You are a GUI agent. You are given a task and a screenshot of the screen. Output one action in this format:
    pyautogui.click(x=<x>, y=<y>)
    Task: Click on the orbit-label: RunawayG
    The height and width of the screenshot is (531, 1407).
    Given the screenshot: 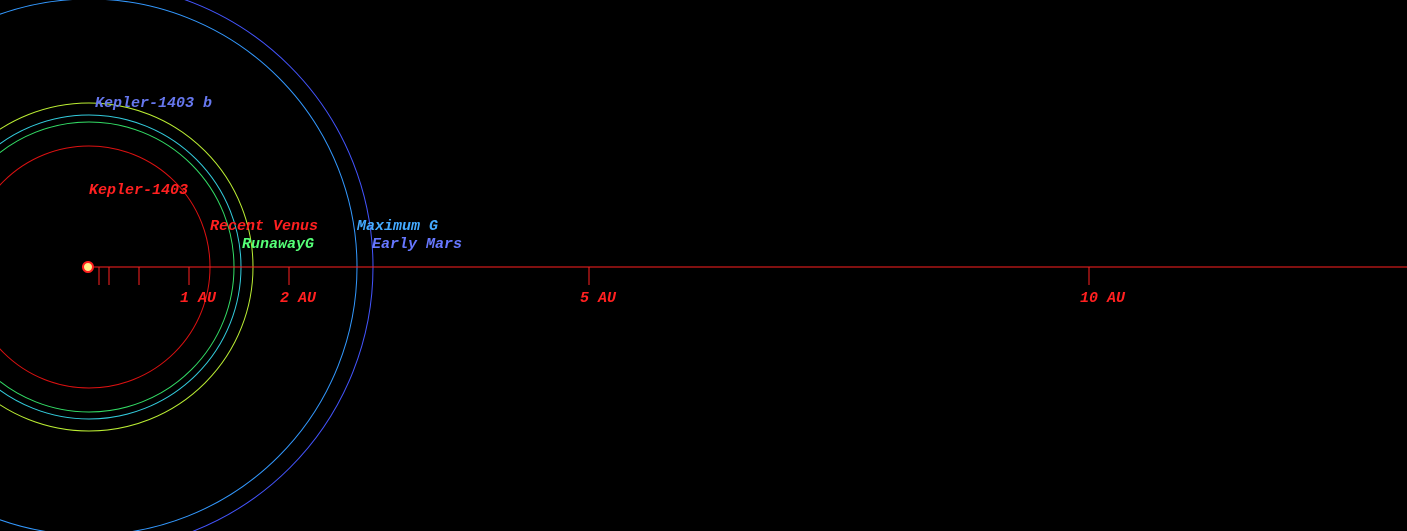 What is the action you would take?
    pyautogui.click(x=278, y=244)
    